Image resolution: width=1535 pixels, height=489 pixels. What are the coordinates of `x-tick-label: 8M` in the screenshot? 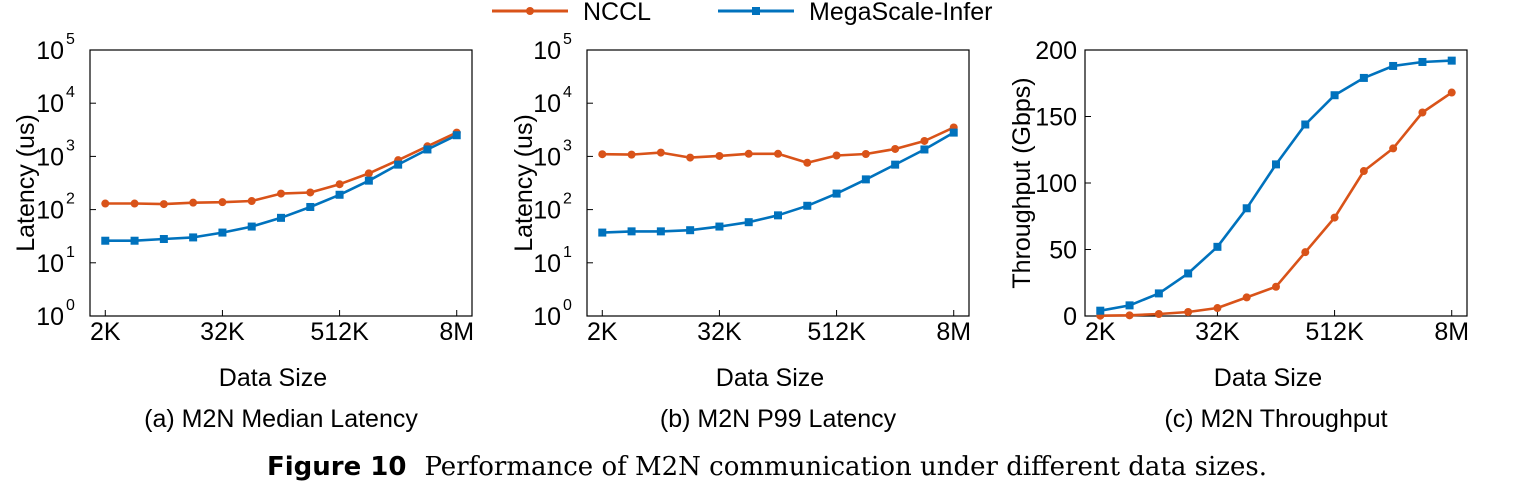 It's located at (953, 332).